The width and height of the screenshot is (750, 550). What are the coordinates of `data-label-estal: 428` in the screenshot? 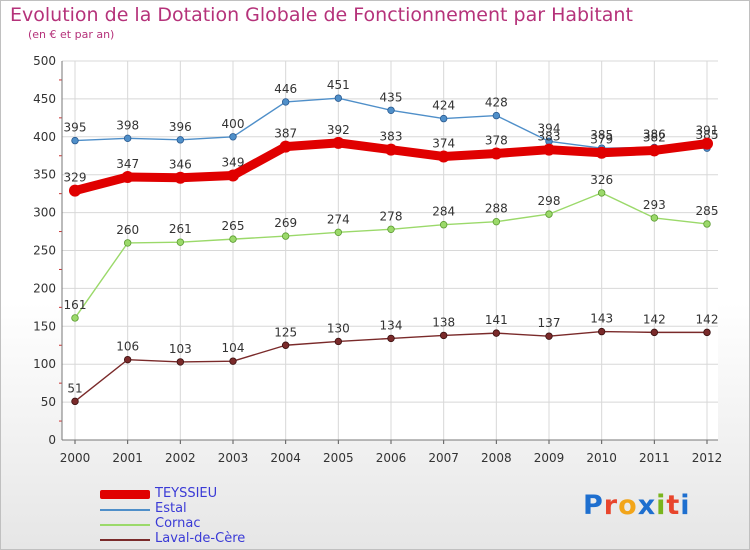 It's located at (496, 103).